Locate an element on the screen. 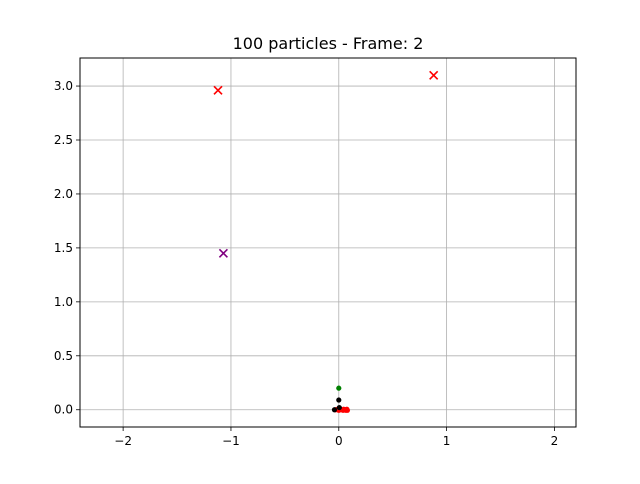  y-tick-label: 1.5 is located at coordinates (63, 248).